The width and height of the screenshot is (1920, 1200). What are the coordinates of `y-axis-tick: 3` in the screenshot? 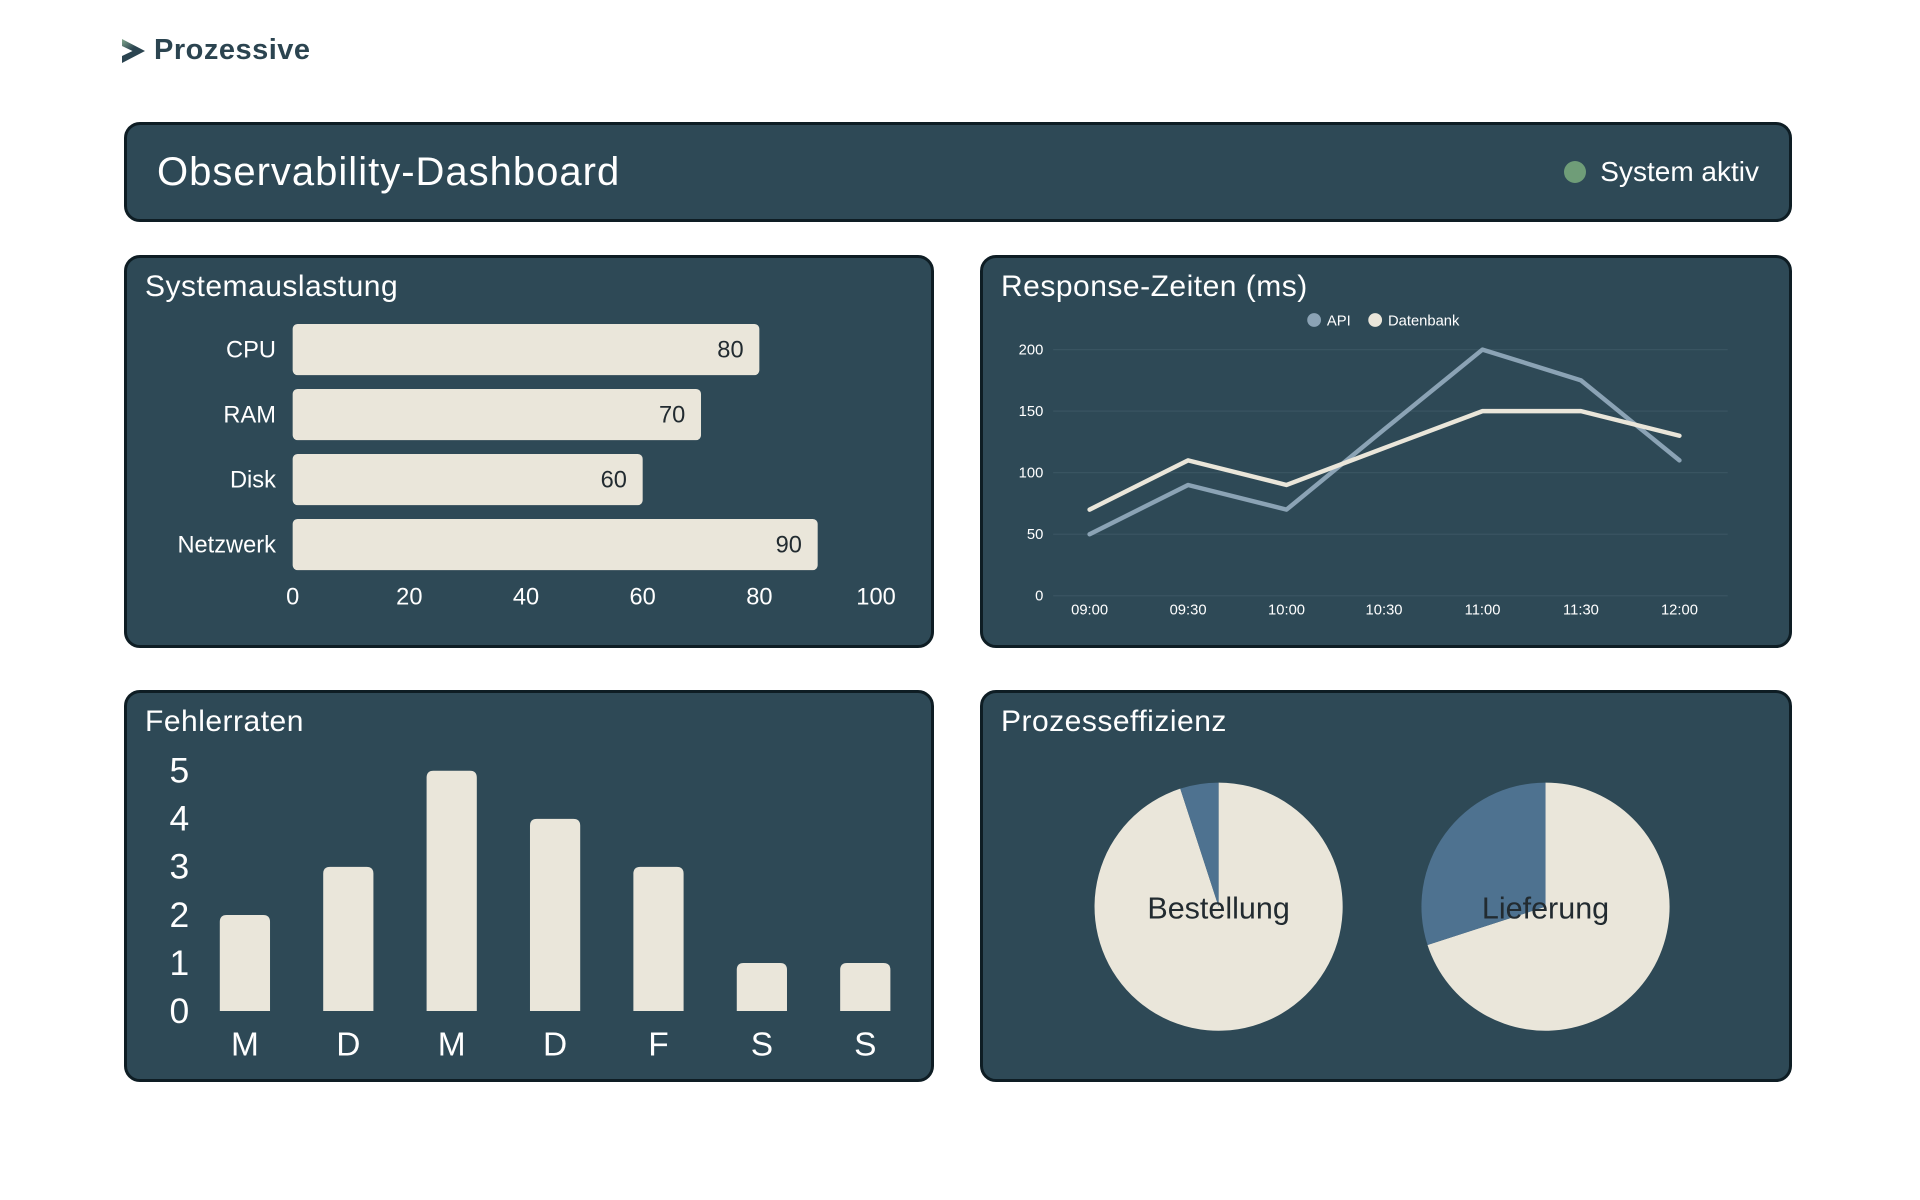 It's located at (180, 867).